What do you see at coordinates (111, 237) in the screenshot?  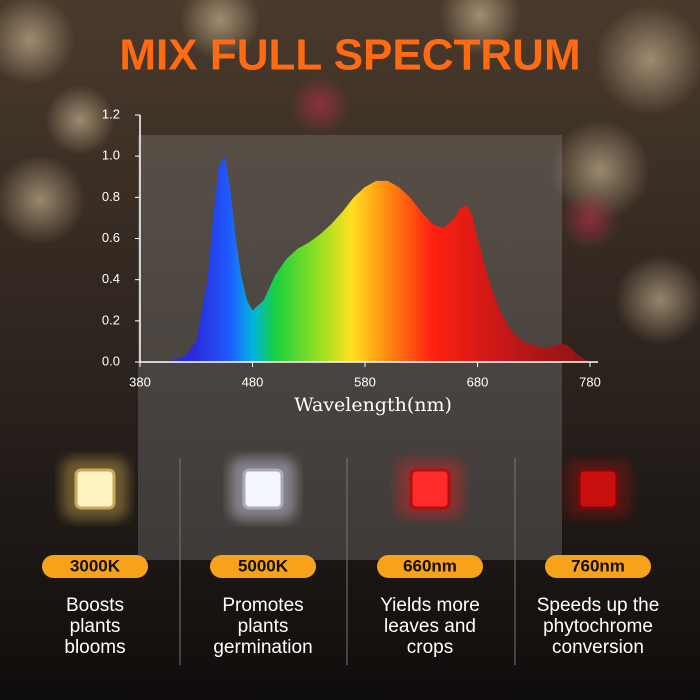 I see `y-tick-label: 0.6` at bounding box center [111, 237].